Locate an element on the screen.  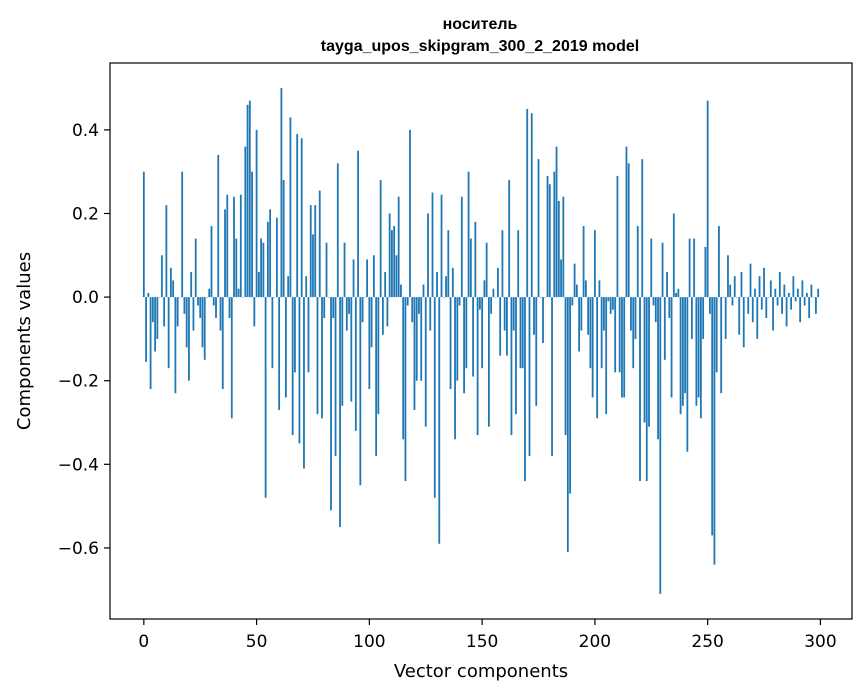
y-tick-label-2: 0.0 is located at coordinates (85, 298).